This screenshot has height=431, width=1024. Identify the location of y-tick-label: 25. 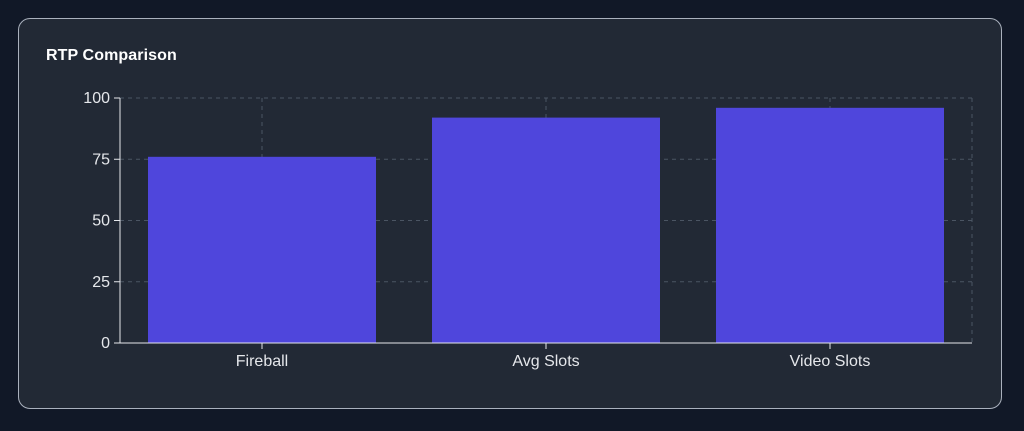
(101, 282).